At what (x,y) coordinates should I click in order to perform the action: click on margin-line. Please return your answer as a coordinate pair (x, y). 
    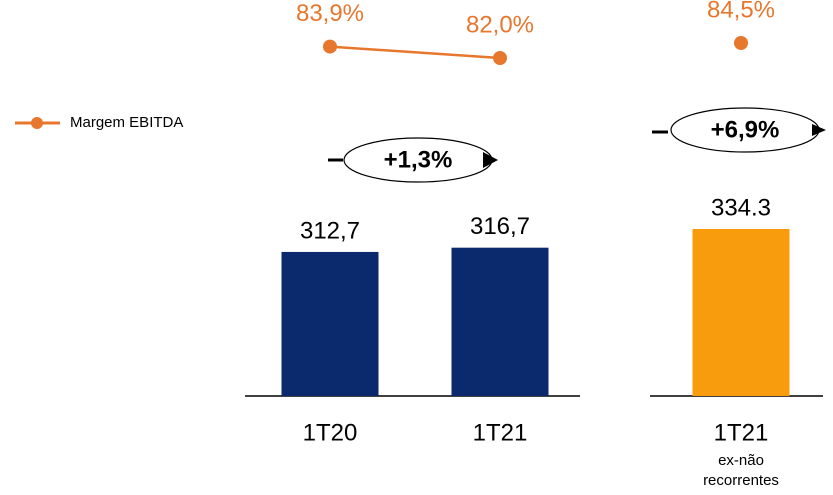
    Looking at the image, I should click on (415, 52).